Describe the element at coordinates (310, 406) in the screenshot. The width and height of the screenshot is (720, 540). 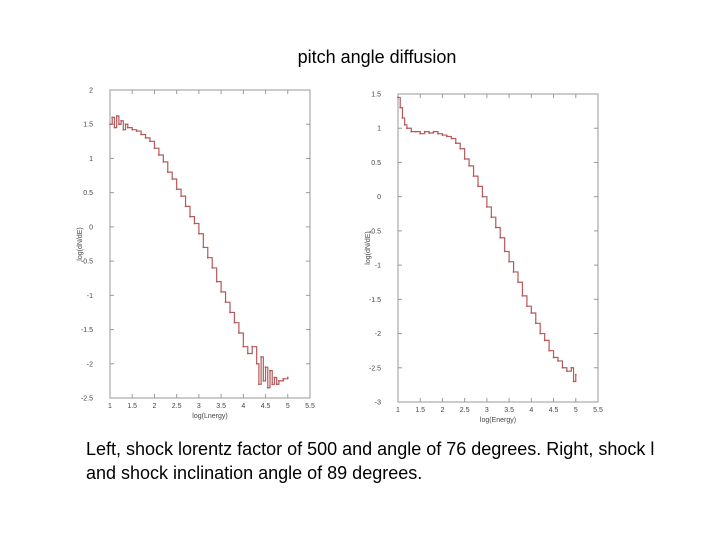
I see `x-tick-label: 5.5` at that location.